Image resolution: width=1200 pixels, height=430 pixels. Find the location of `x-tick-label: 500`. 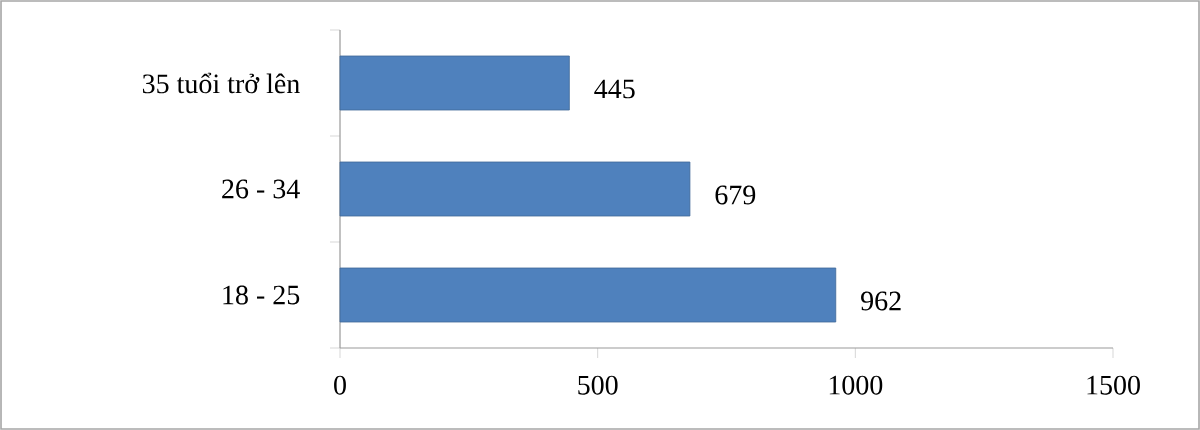

x-tick-label: 500 is located at coordinates (598, 385).